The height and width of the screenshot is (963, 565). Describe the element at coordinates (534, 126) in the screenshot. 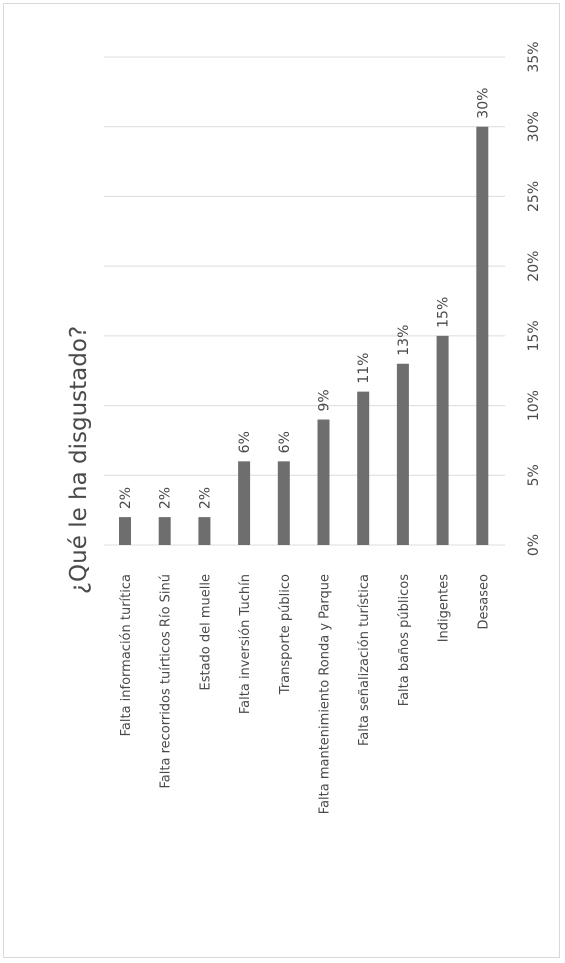

I see `y-tick-label: 30%` at that location.